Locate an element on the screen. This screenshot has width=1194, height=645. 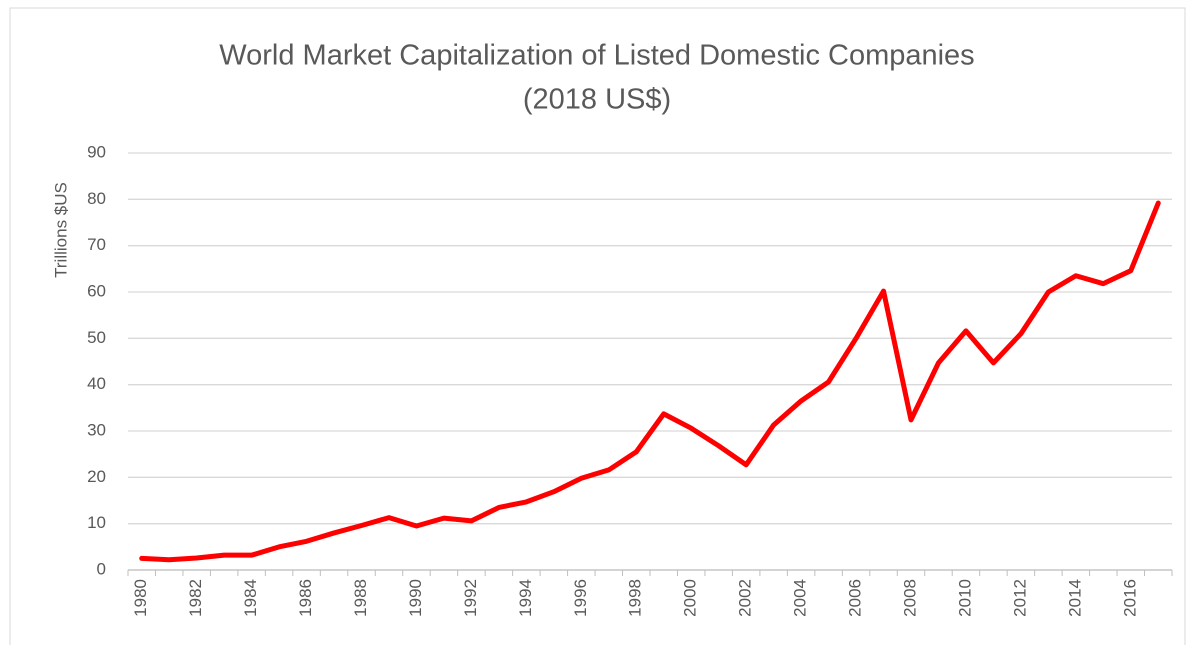
y-tick-label: 20 is located at coordinates (96, 476).